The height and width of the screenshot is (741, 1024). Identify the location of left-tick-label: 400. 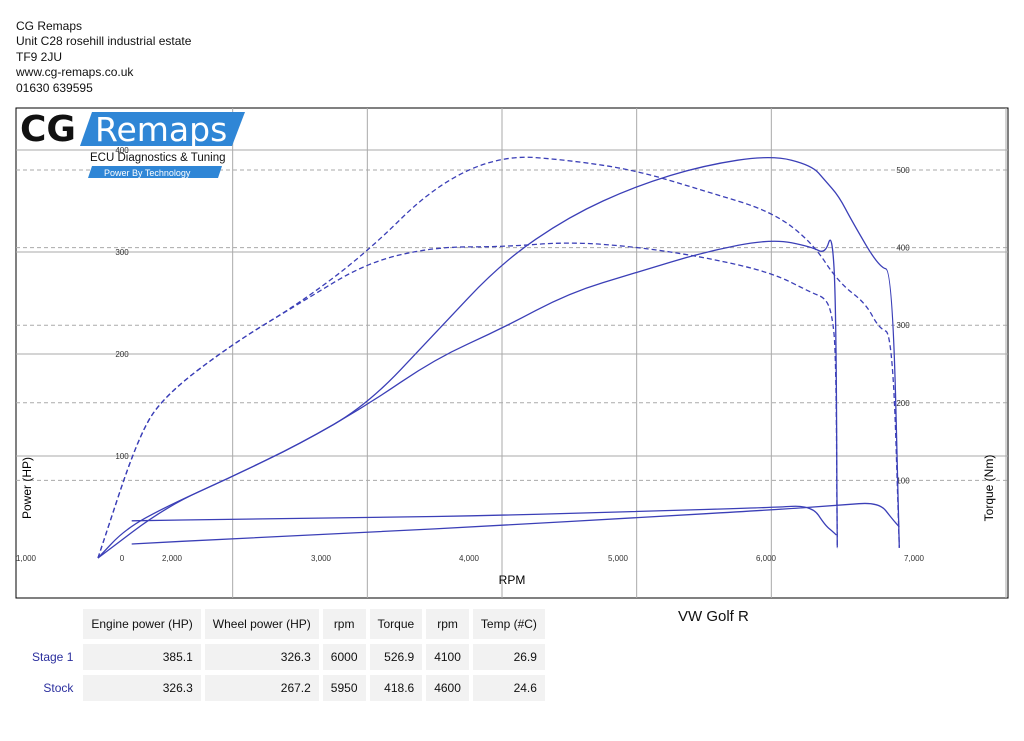
(122, 150).